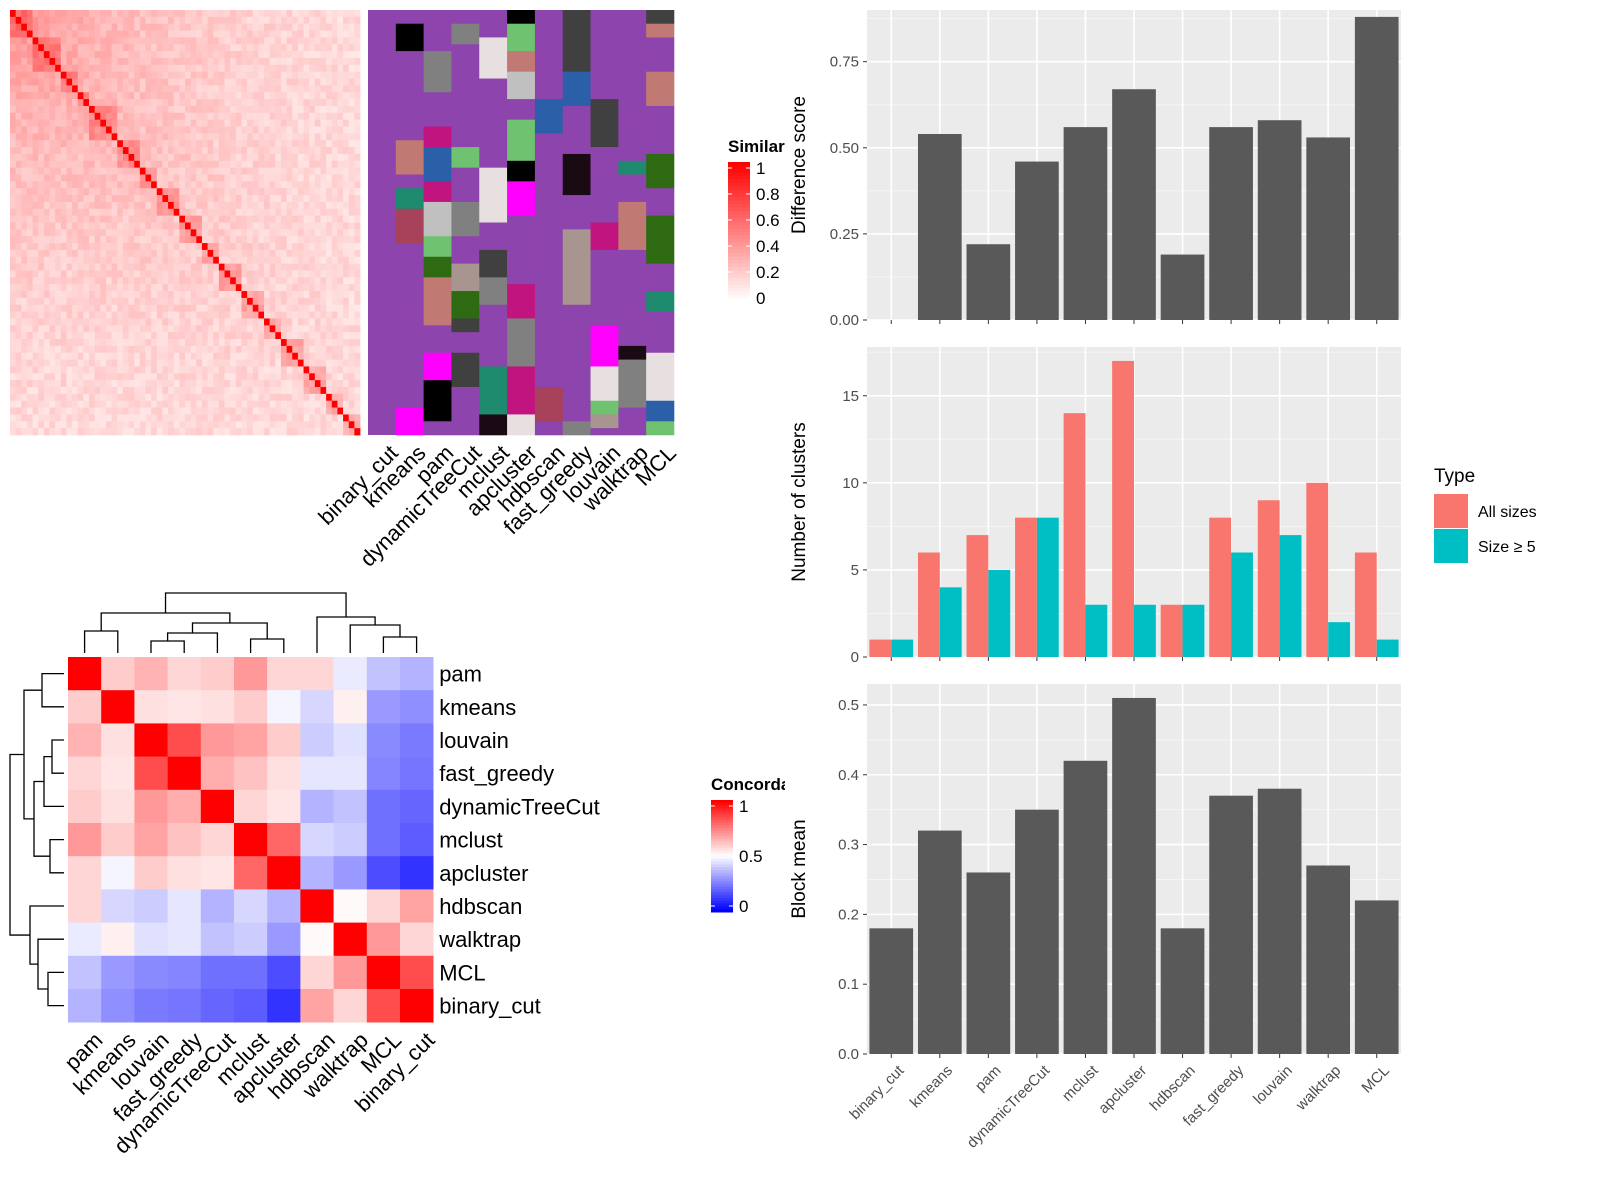 The width and height of the screenshot is (1600, 1200). I want to click on dendrogram-branch, so click(400, 644).